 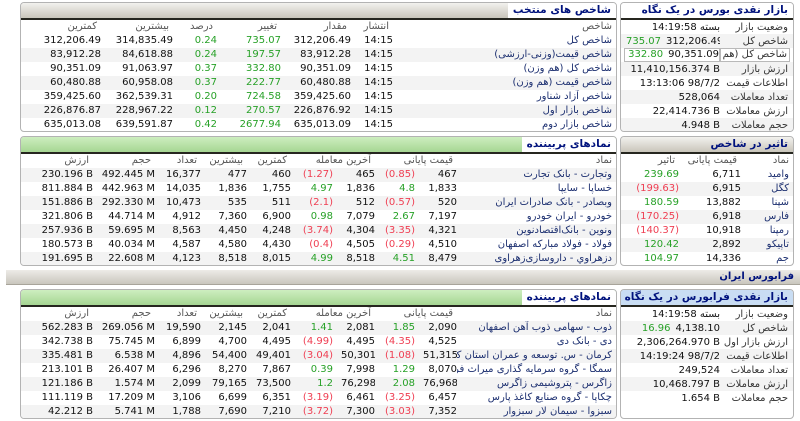 I want to click on symbol-count: 10,473, so click(x=183, y=202).